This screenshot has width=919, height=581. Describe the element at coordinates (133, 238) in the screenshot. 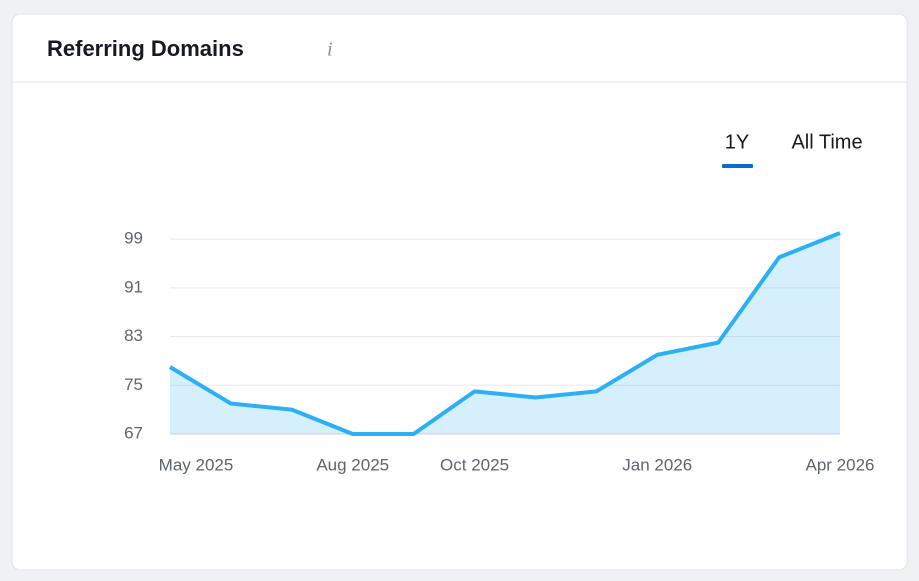

I see `y-tick-label: 99` at that location.